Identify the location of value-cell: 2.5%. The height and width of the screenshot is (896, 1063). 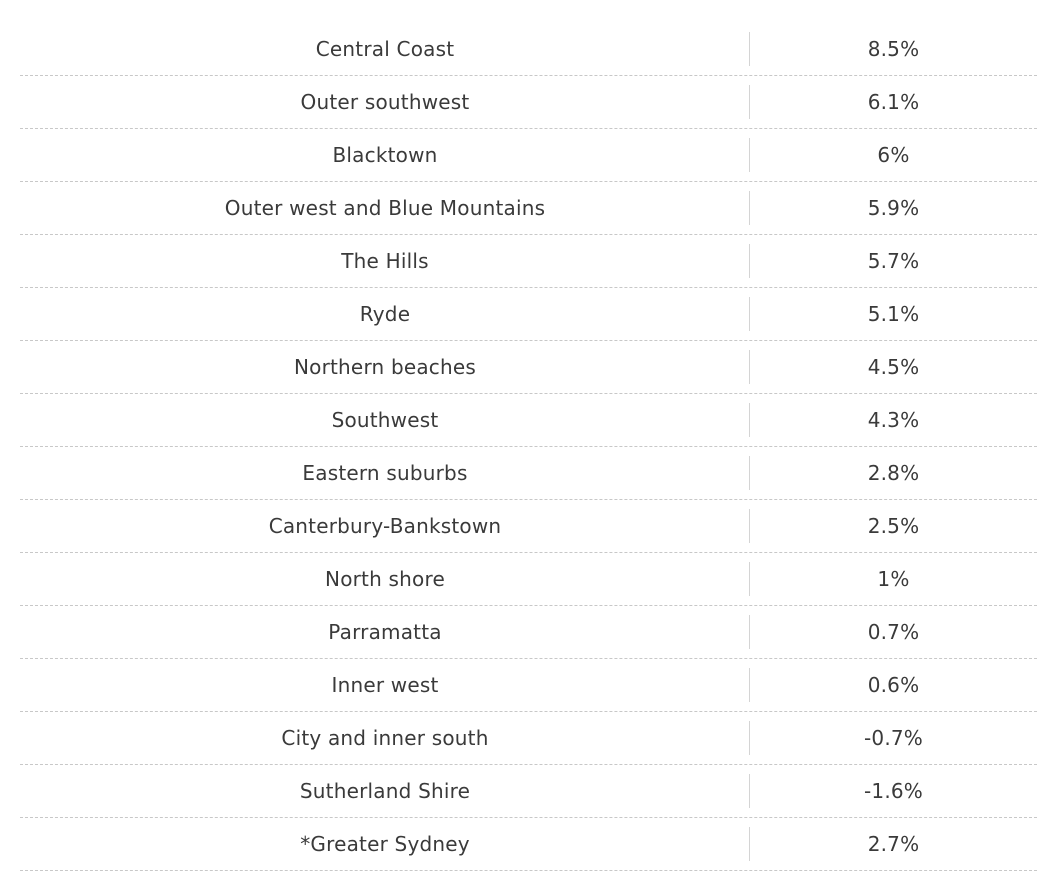
(893, 526).